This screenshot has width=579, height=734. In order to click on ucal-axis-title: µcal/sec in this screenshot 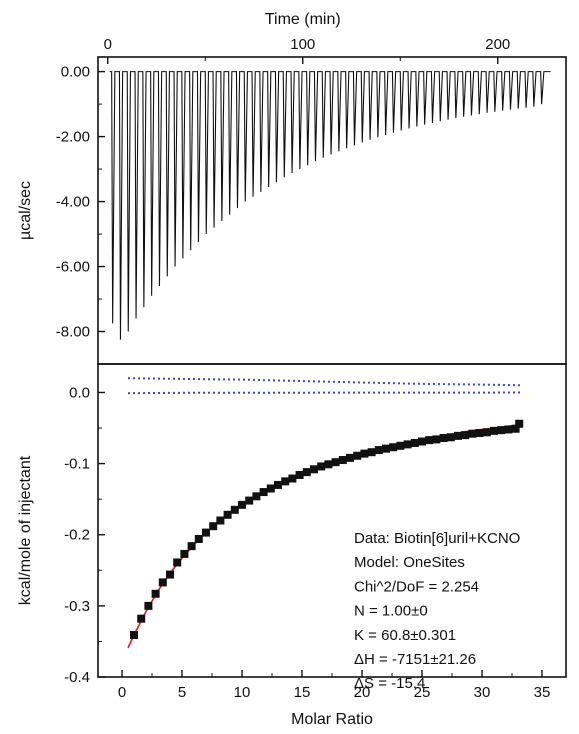, I will do `click(25, 210)`.